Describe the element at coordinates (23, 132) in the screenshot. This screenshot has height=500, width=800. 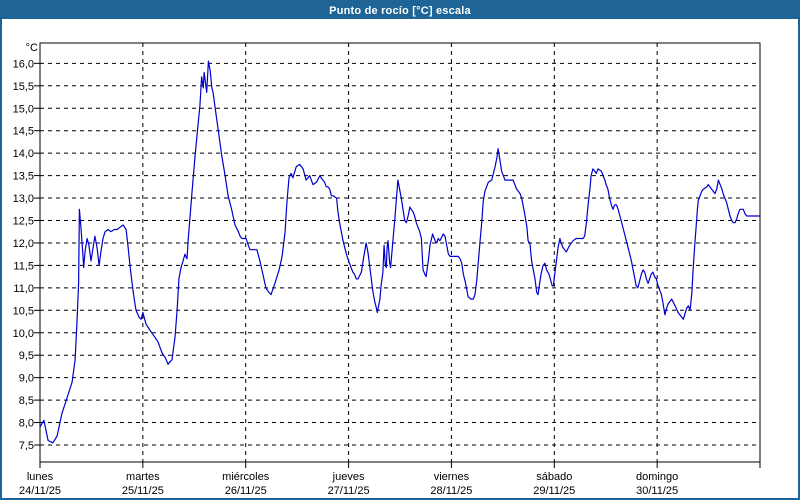
I see `y-tick-label: 14,5` at that location.